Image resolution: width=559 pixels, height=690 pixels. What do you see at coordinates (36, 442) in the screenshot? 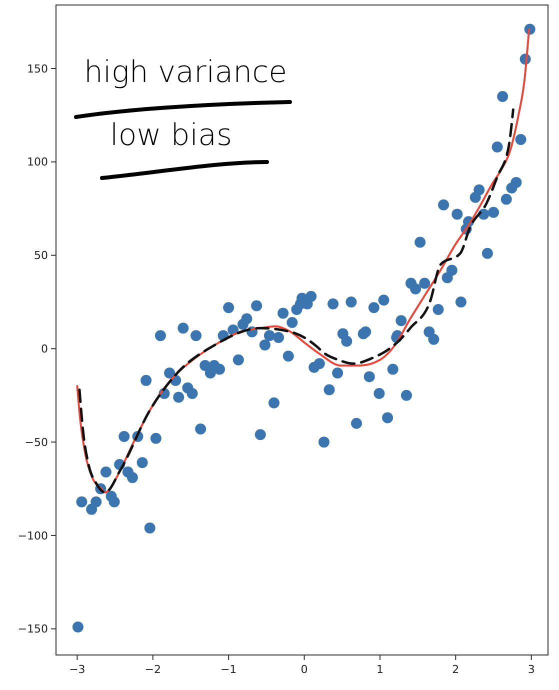
I see `y-tick-label: −50` at bounding box center [36, 442].